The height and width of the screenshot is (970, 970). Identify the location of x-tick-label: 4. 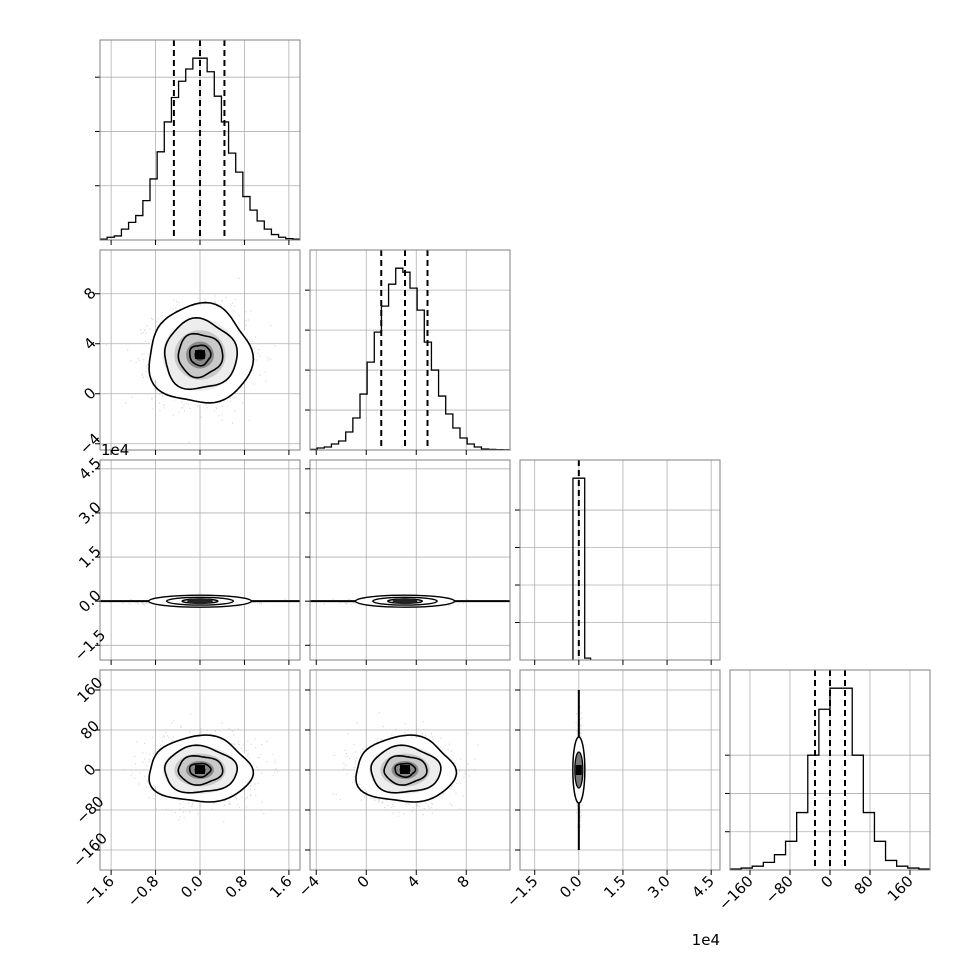
(413, 881).